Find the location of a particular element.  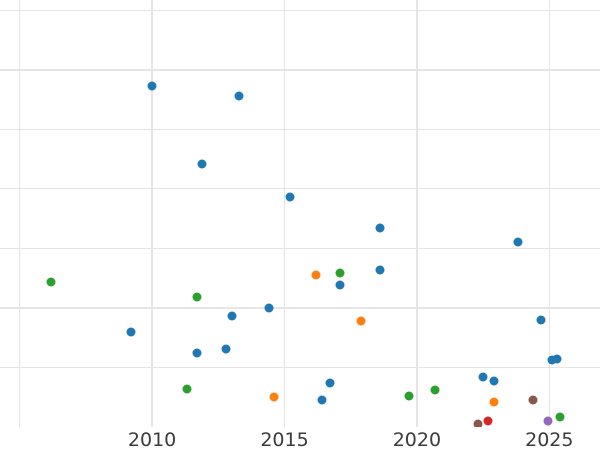

x-tick-label: 2015 is located at coordinates (284, 440).